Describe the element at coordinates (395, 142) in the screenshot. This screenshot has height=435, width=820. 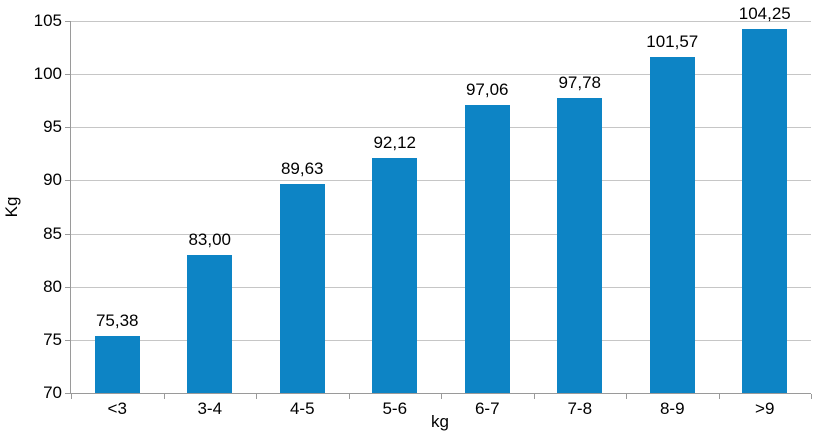
I see `bar-value-label: 92,12` at that location.